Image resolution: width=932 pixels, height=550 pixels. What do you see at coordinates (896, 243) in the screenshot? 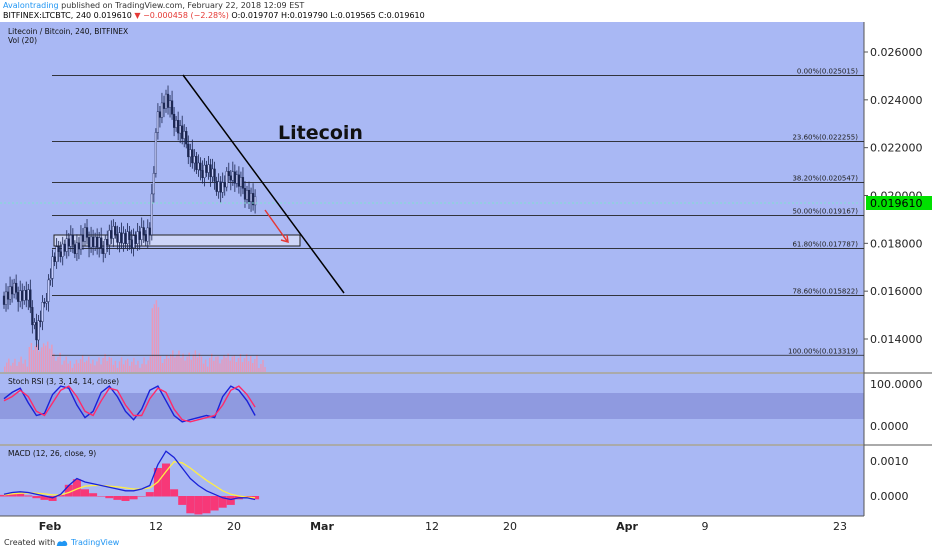
I see `price-tick-label: 0.018000` at bounding box center [896, 243].